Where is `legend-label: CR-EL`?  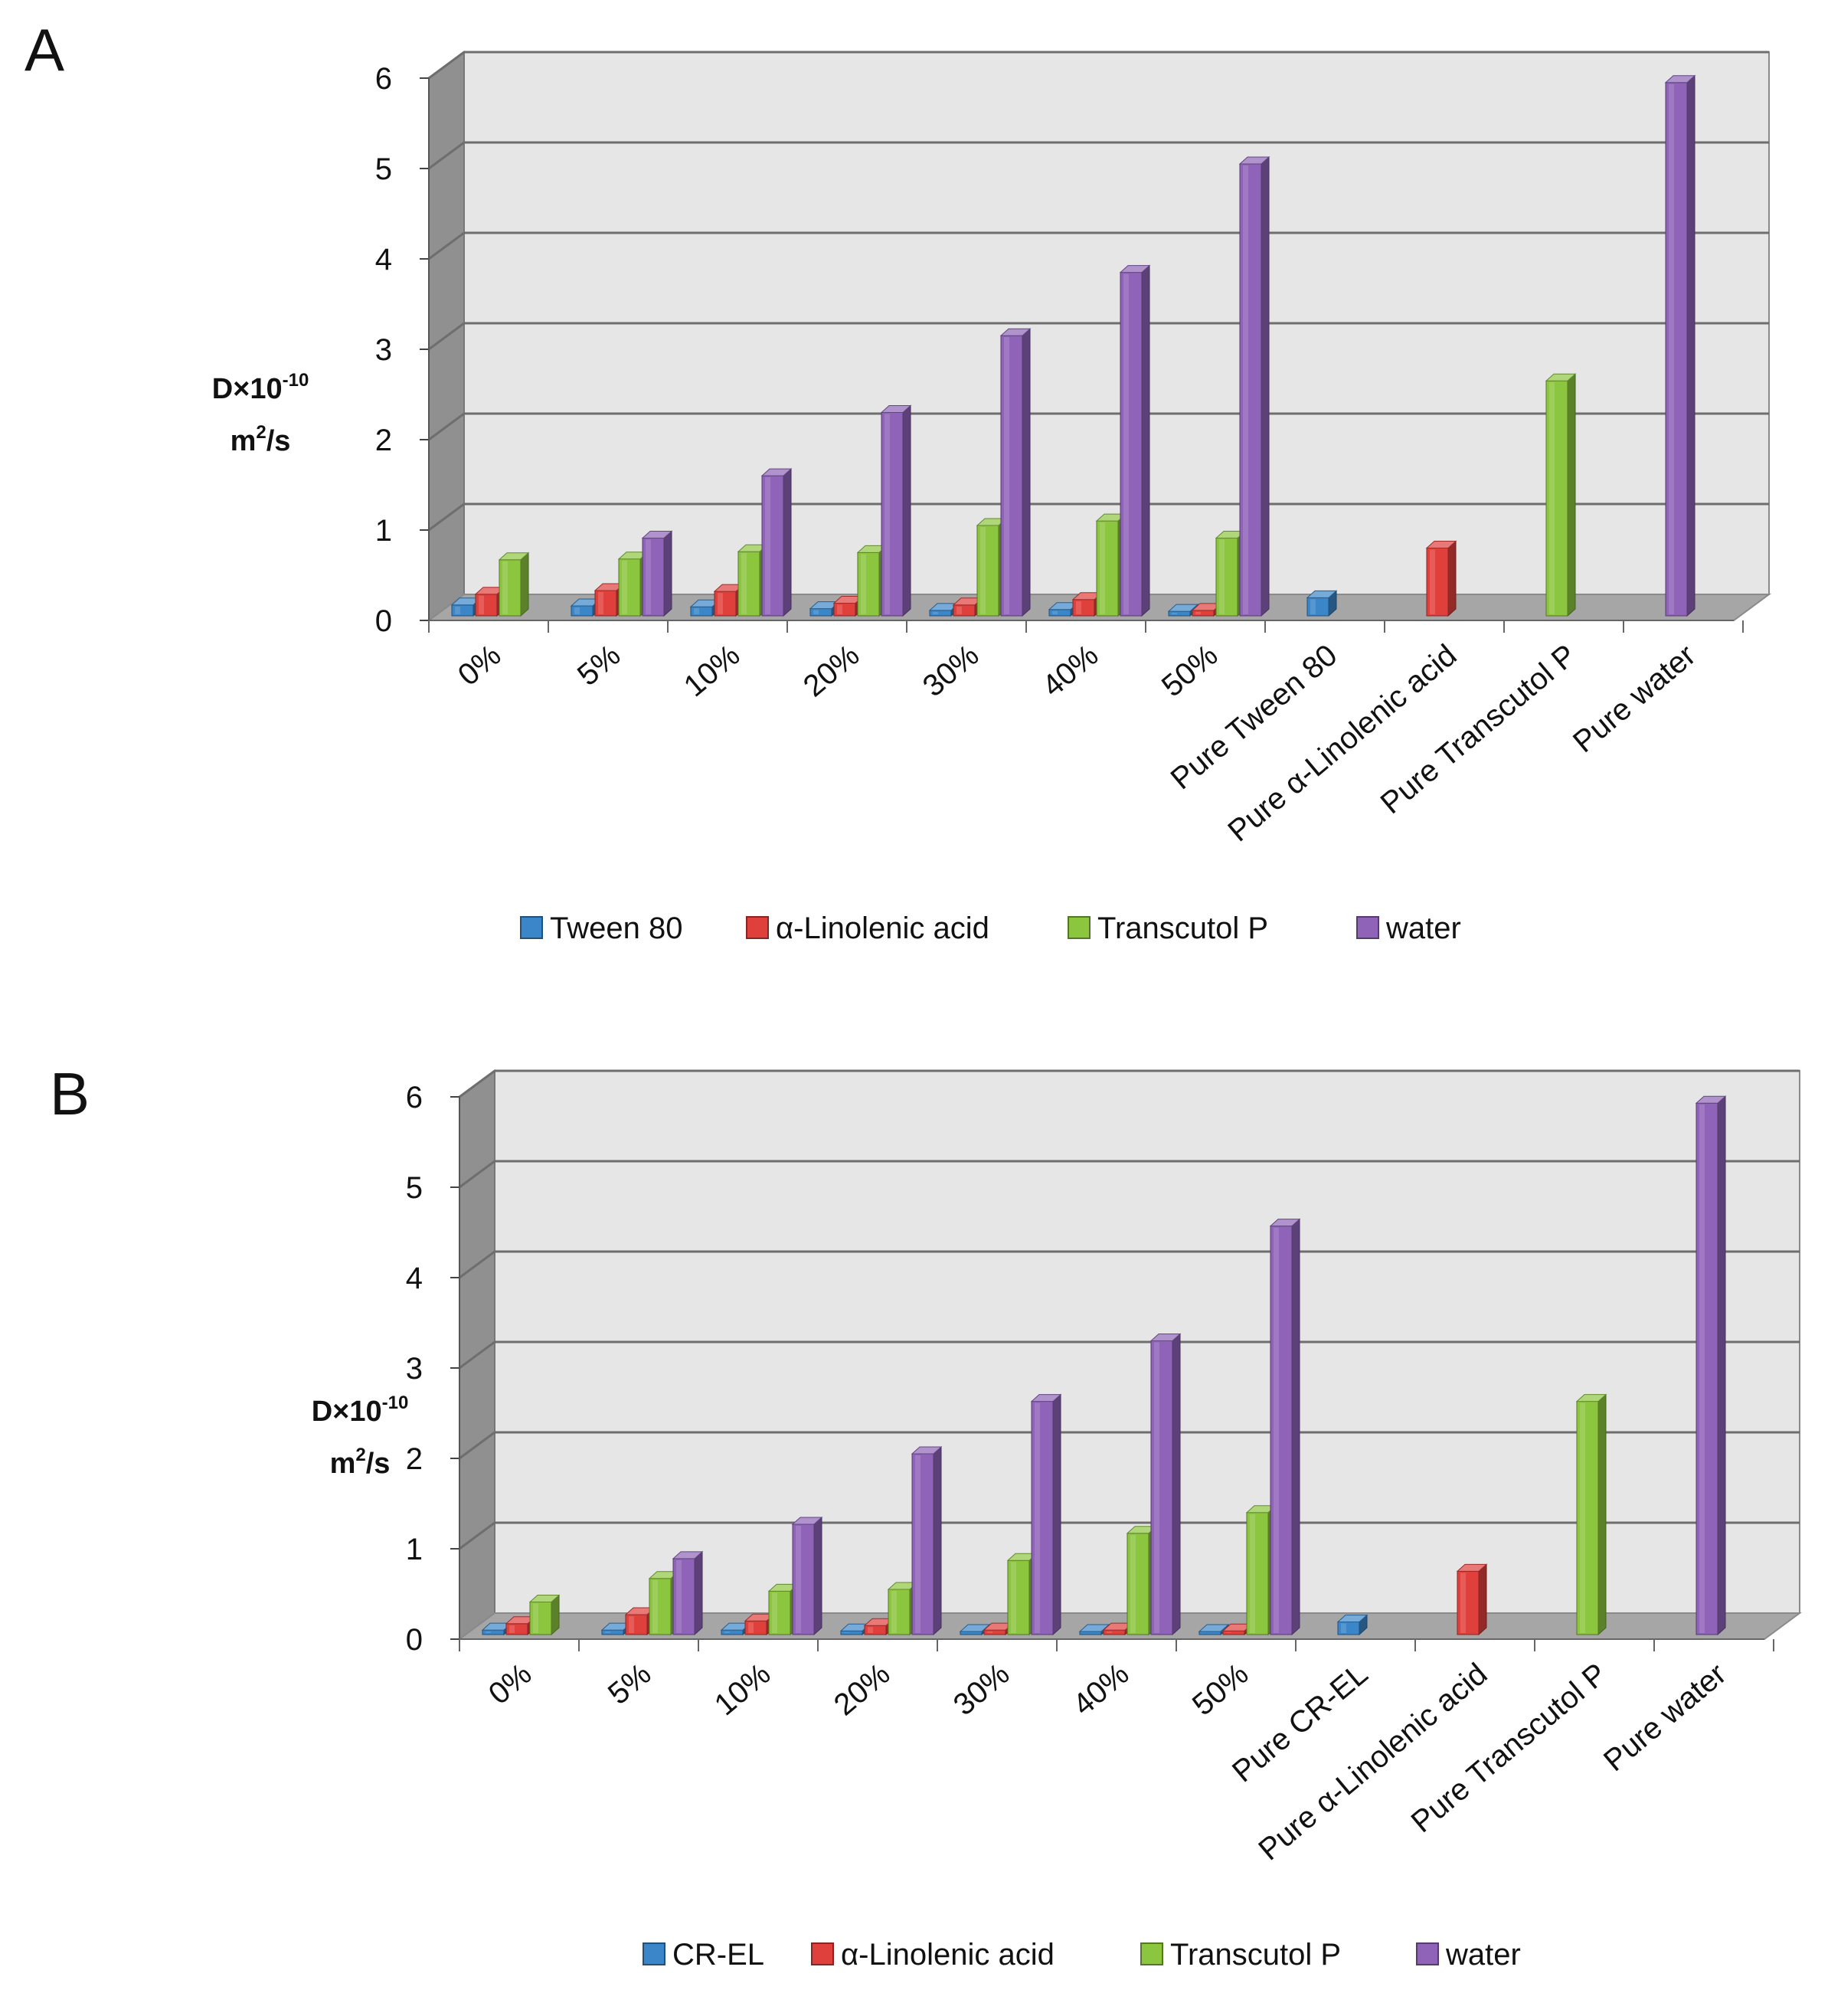
legend-label: CR-EL is located at coordinates (718, 1955).